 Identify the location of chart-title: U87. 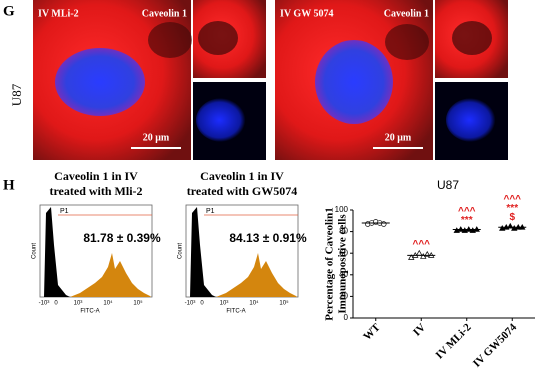
(448, 185).